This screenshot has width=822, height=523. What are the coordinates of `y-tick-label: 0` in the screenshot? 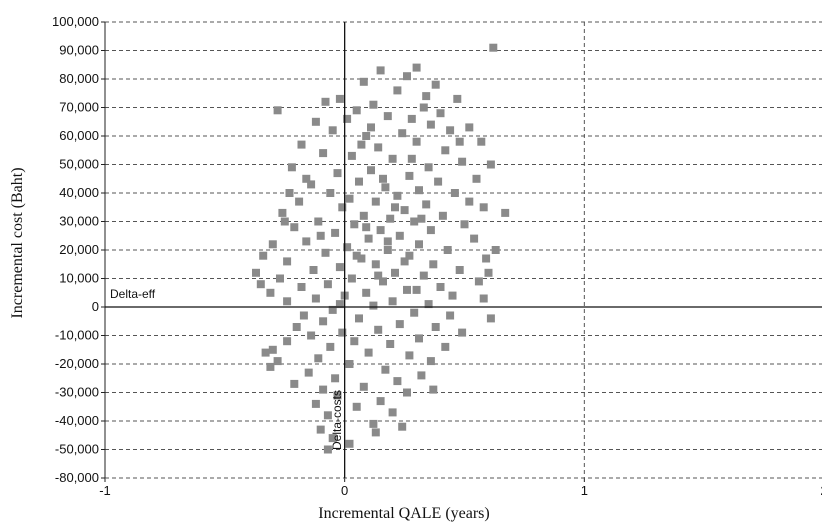 It's located at (95, 306).